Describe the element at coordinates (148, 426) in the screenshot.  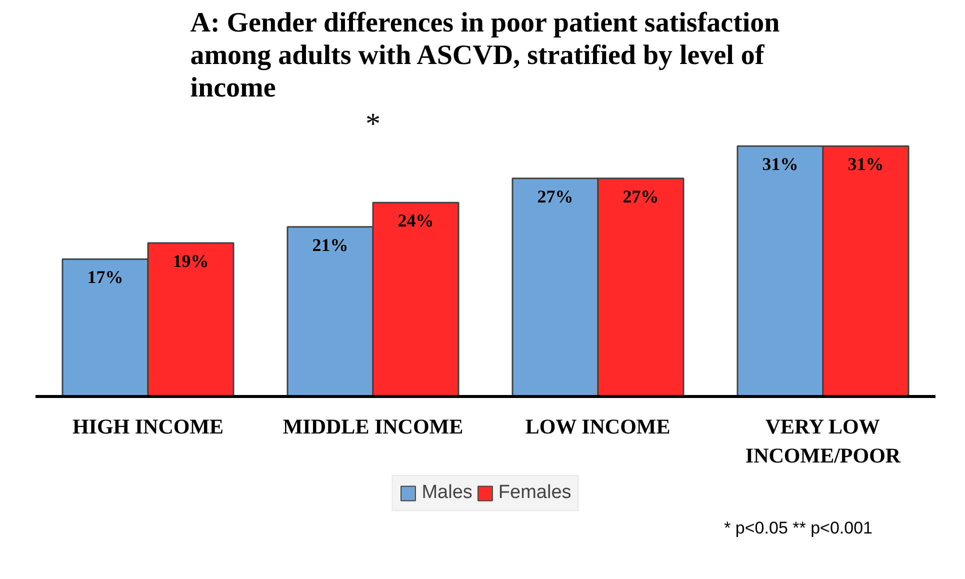
I see `x-tick-label: HIGH INCOME` at that location.